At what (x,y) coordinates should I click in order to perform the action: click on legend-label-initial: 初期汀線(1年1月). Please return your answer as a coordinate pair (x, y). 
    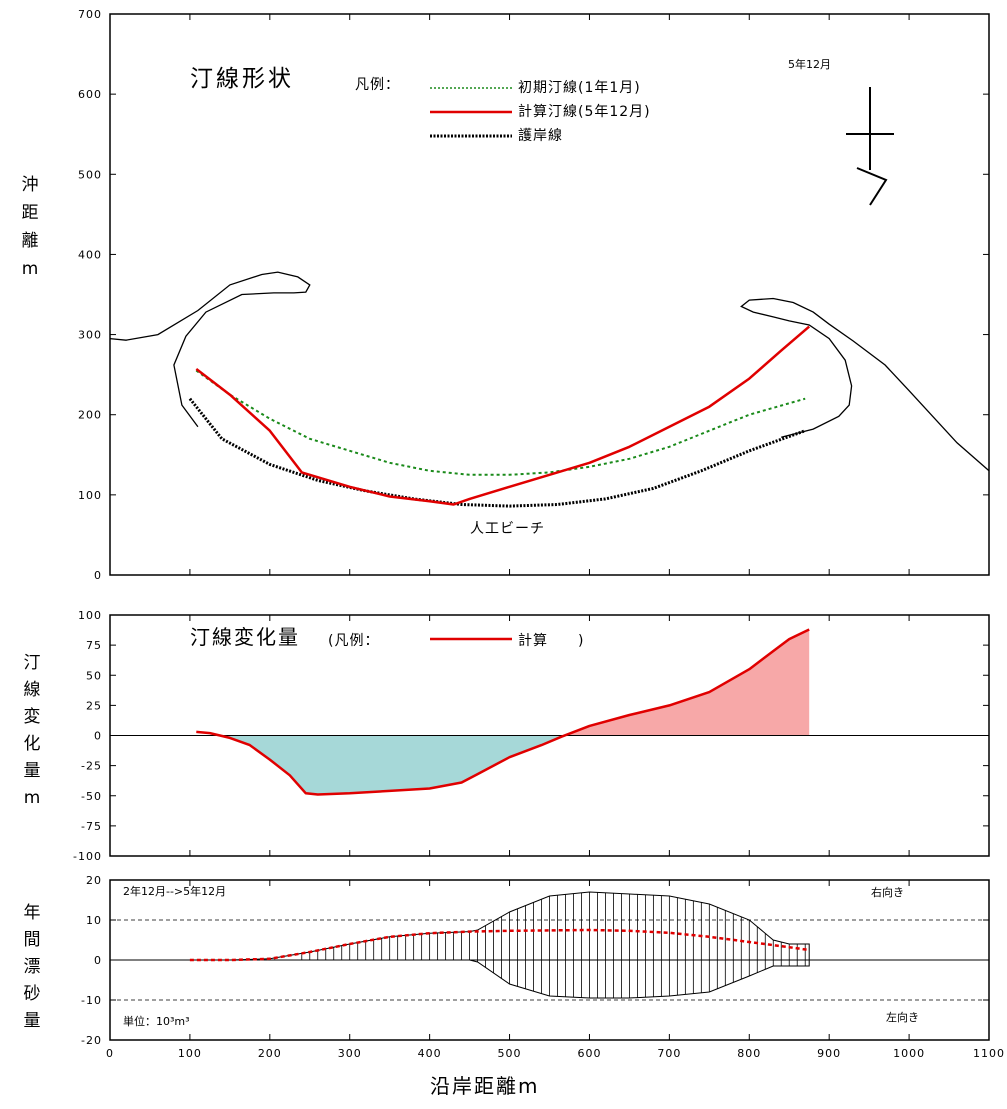
    Looking at the image, I should click on (579, 87).